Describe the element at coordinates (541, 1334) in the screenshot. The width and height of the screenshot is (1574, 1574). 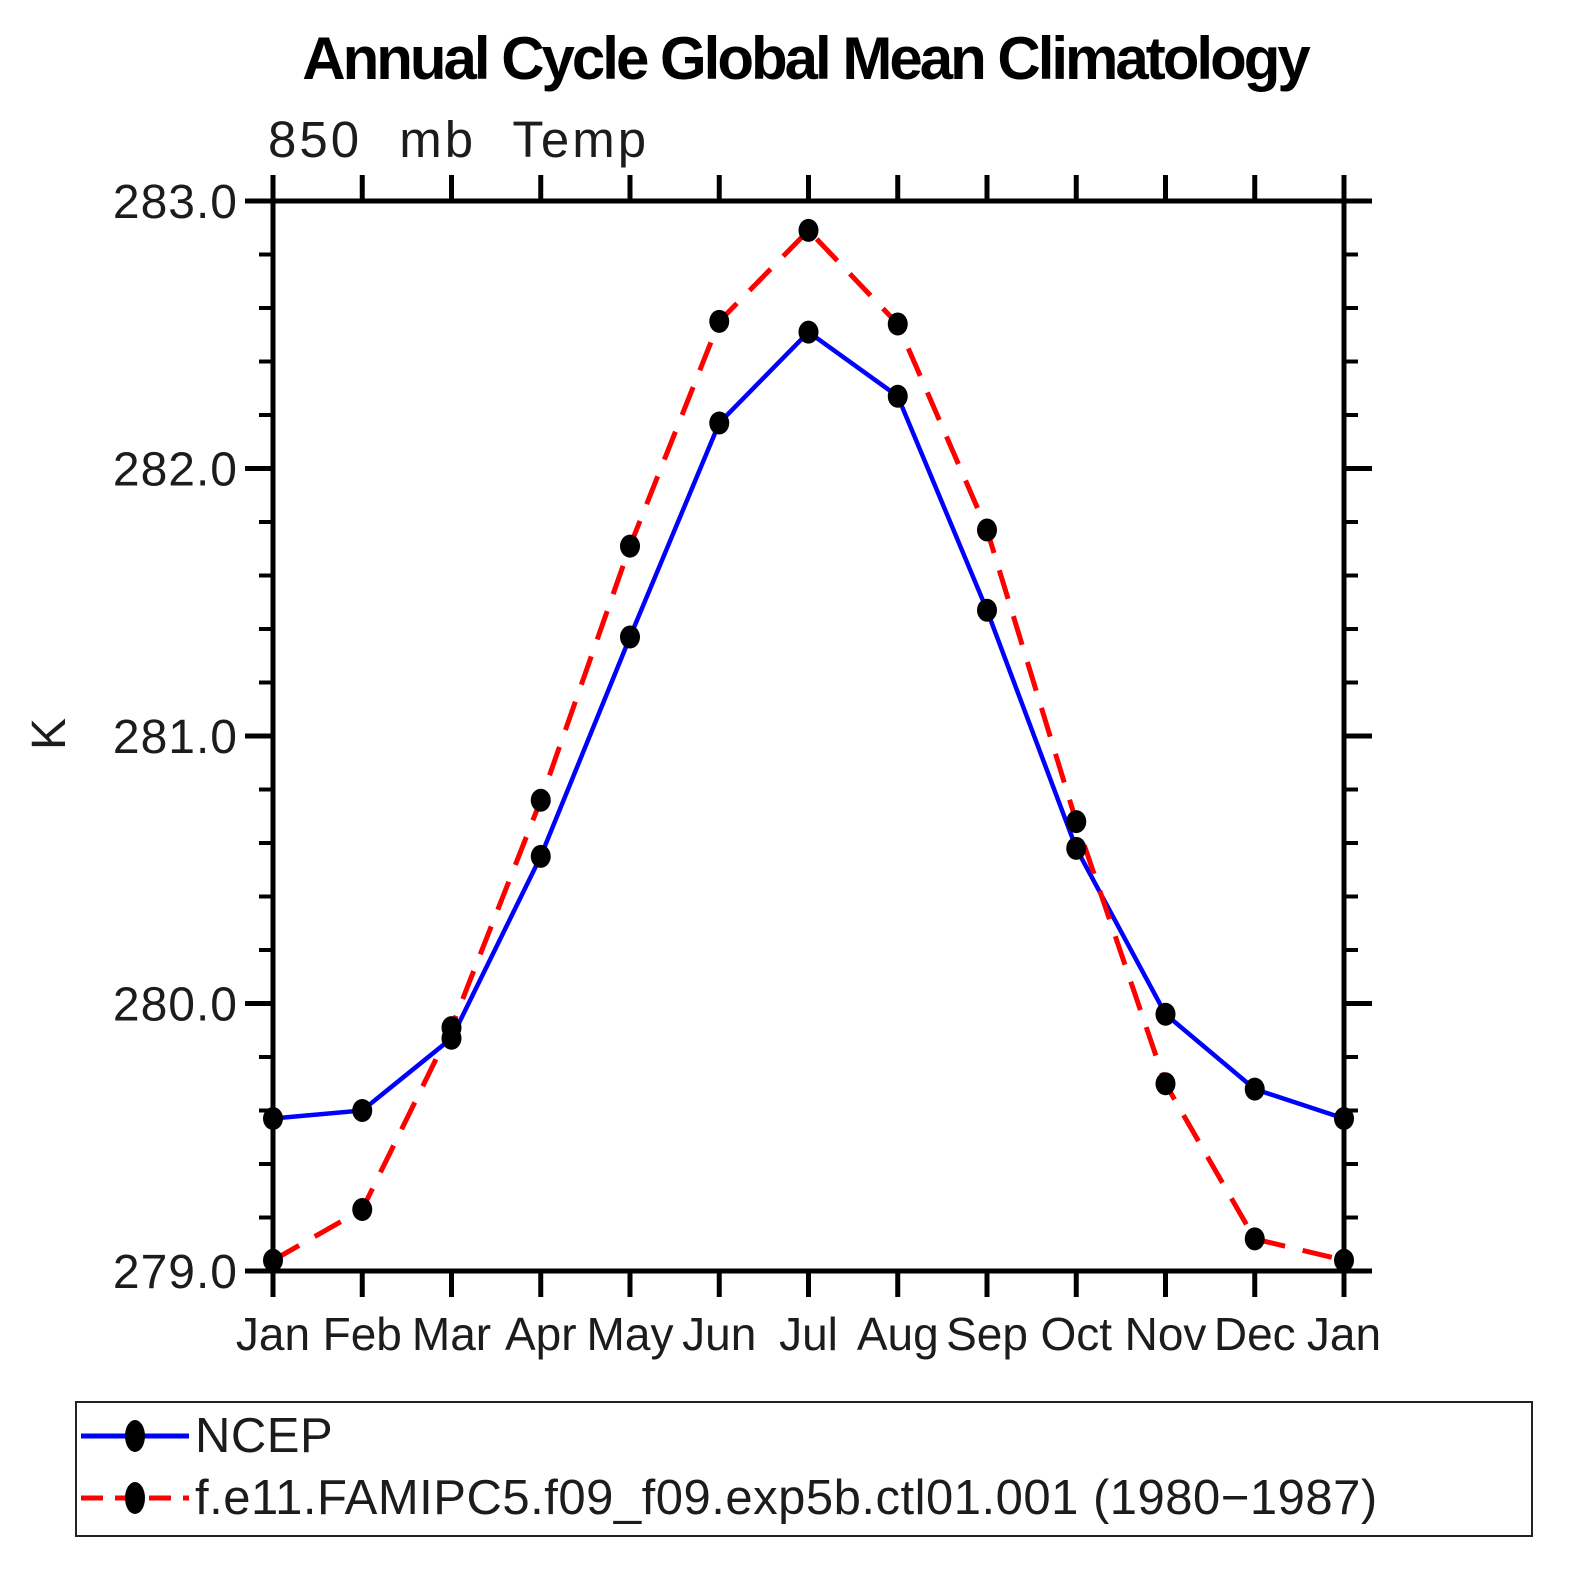
I see `x-tick-label: Apr` at that location.